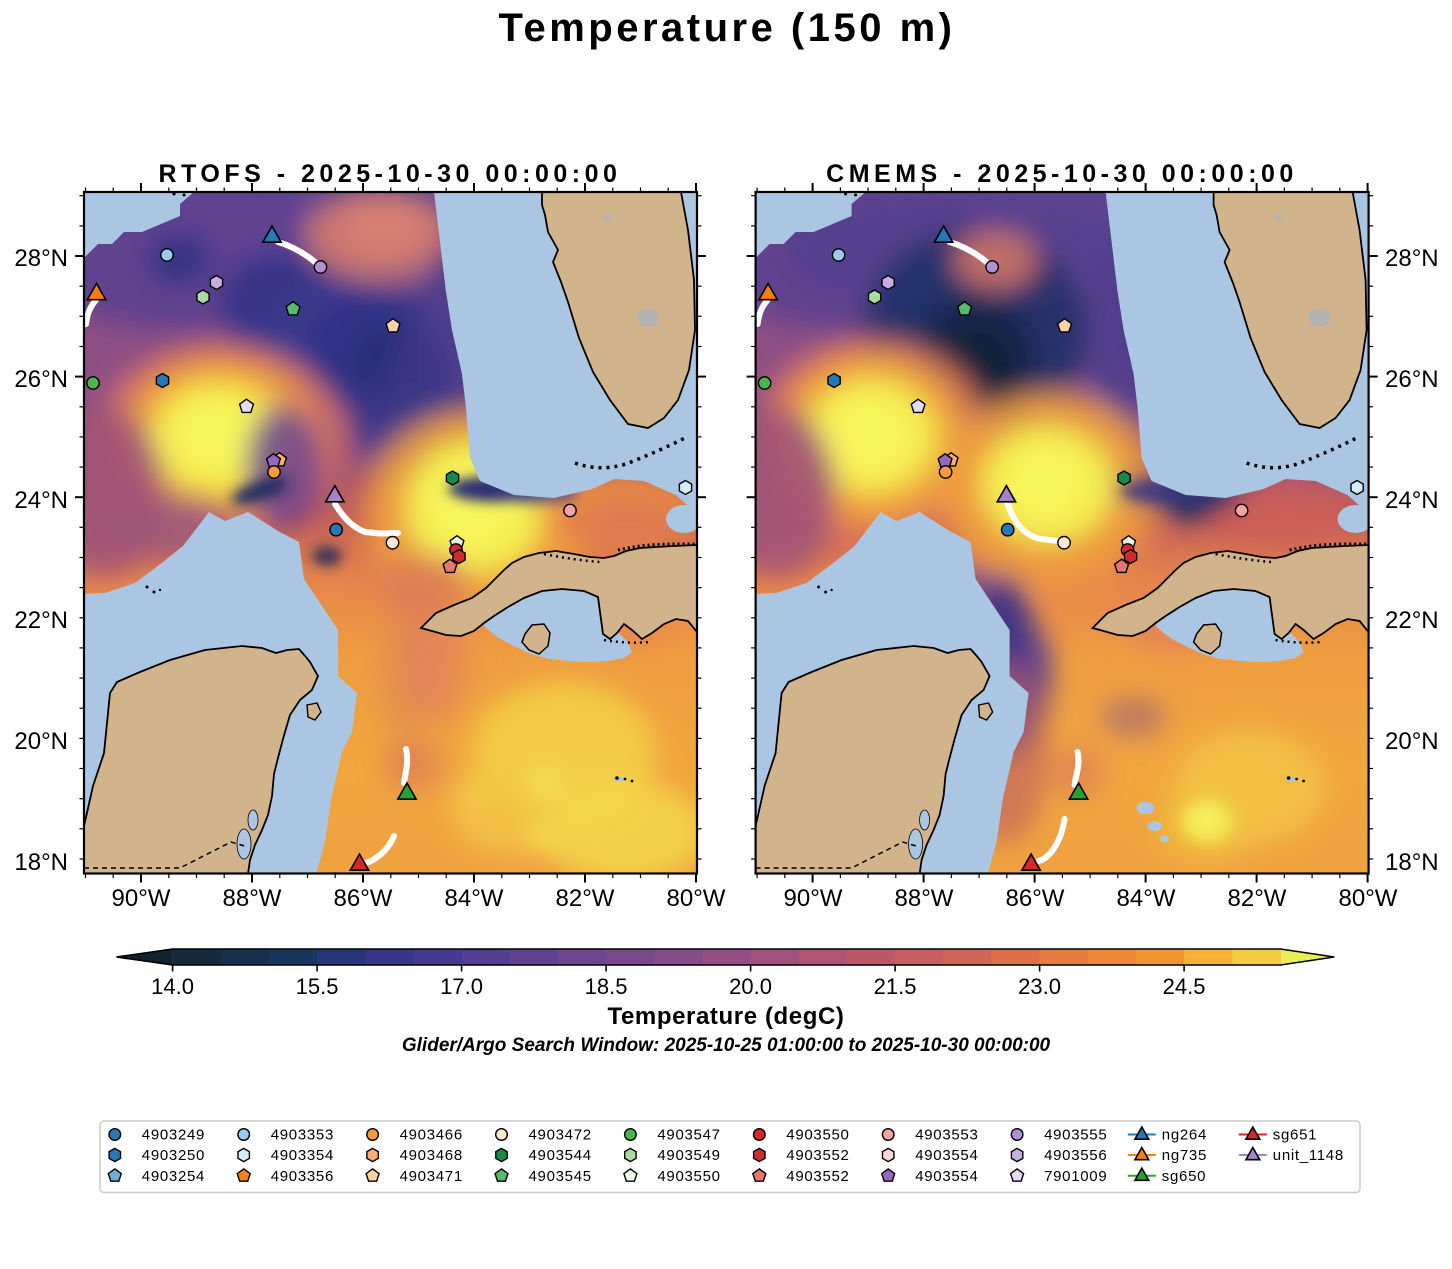 Image resolution: width=1452 pixels, height=1269 pixels. Describe the element at coordinates (726, 28) in the screenshot. I see `svg-text: Temperature (150 m)` at that location.